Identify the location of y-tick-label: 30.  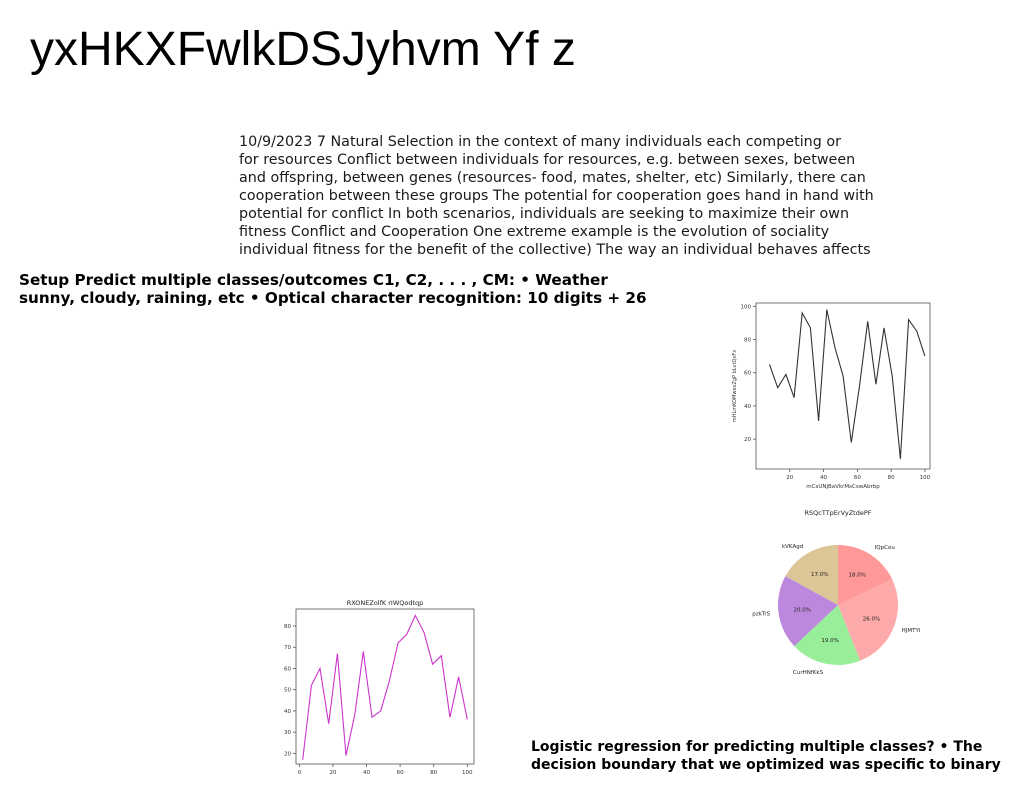
(287, 733).